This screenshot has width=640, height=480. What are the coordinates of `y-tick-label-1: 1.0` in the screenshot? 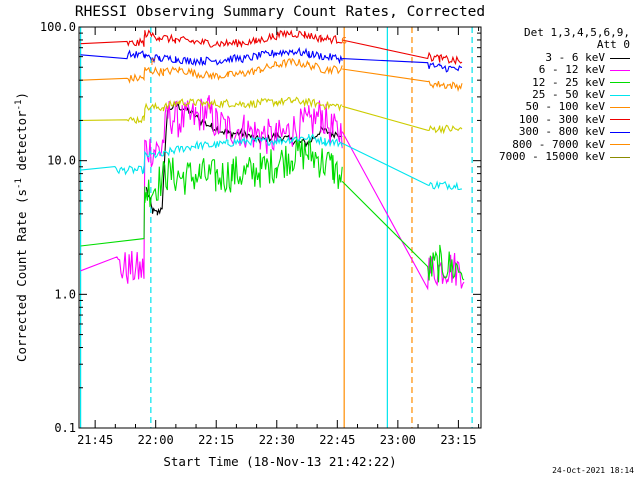 It's located at (65, 294).